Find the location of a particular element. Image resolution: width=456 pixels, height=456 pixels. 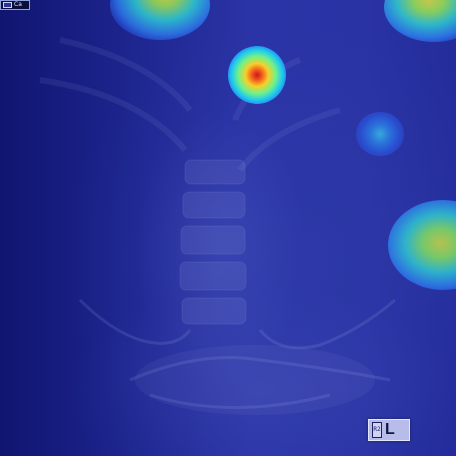

image-overlay-tag: Ca is located at coordinates (15, 5).